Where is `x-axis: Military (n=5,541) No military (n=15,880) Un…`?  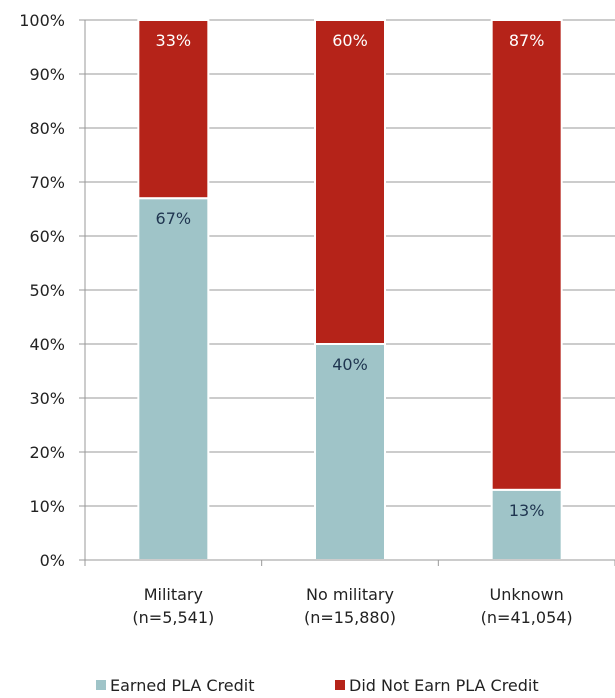 x-axis: Military (n=5,541) No military (n=15,880) Un… is located at coordinates (349, 593).